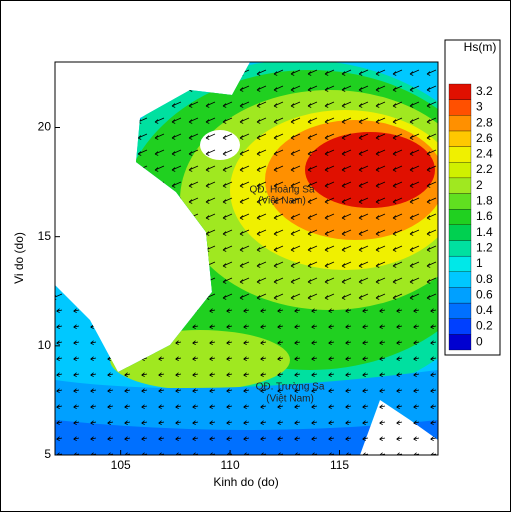 Image resolution: width=511 pixels, height=517 pixels. What do you see at coordinates (484, 216) in the screenshot?
I see `colorbar-label: 1.6` at bounding box center [484, 216].